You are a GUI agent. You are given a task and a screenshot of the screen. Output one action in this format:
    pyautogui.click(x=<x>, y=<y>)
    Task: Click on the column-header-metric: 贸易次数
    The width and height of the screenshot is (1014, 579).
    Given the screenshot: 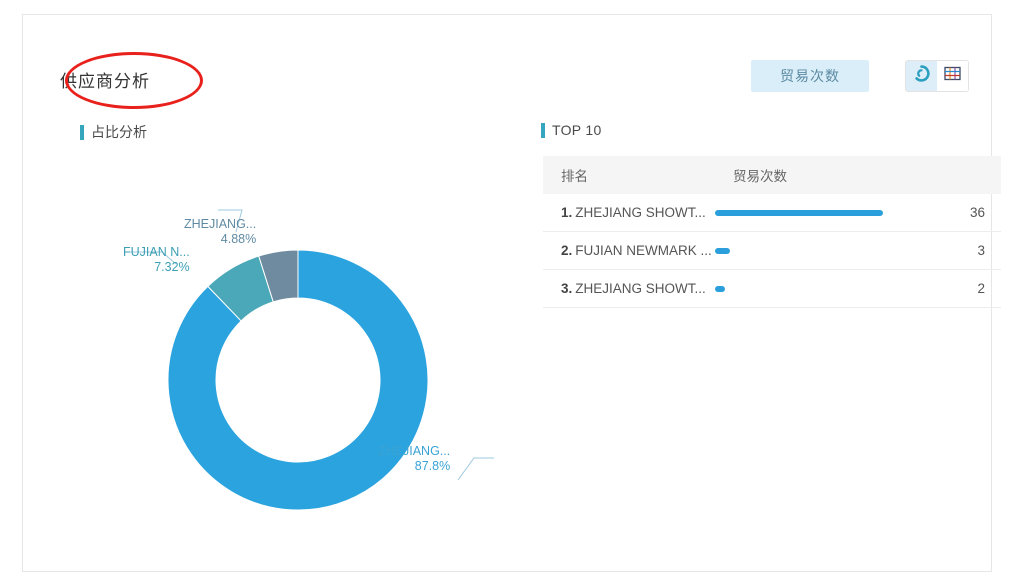 What is the action you would take?
    pyautogui.click(x=760, y=176)
    